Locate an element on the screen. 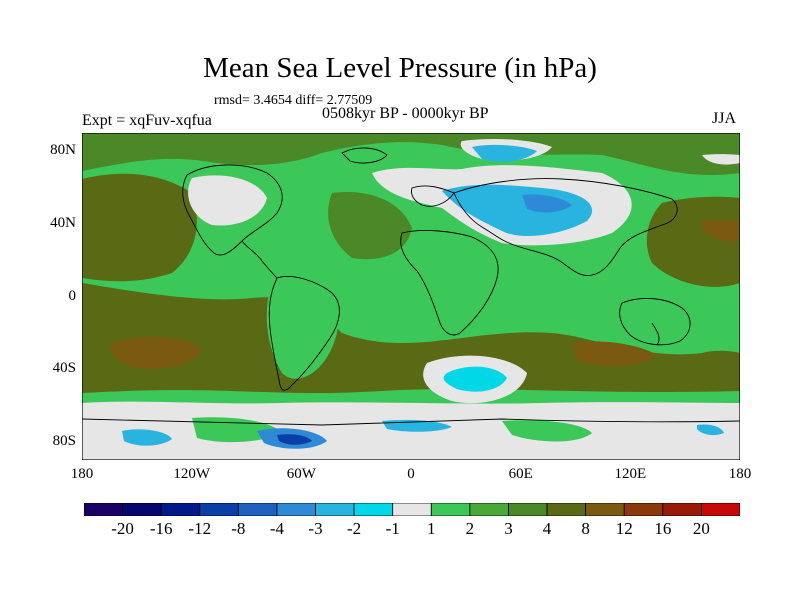 This screenshot has width=800, height=600. x-tick-label: 120W is located at coordinates (191, 474).